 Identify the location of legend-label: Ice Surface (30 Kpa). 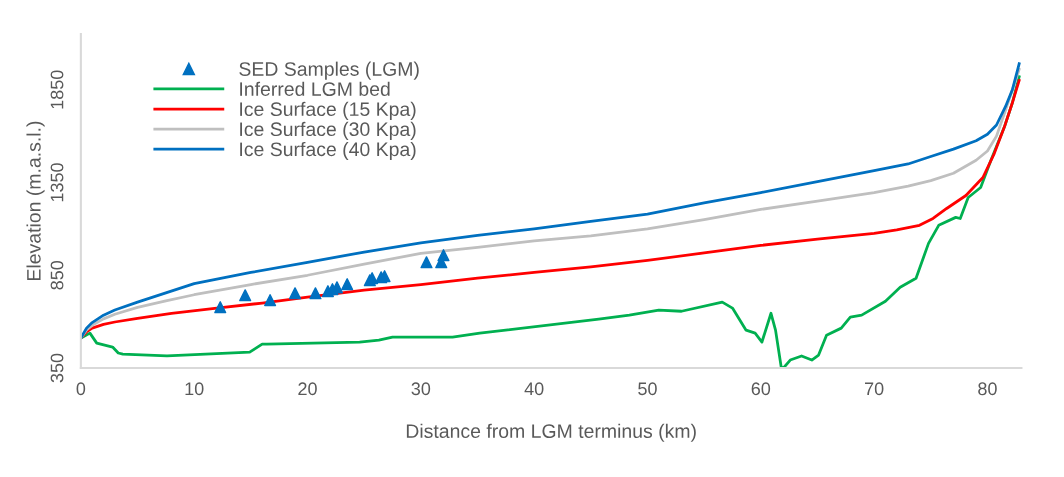
(328, 130).